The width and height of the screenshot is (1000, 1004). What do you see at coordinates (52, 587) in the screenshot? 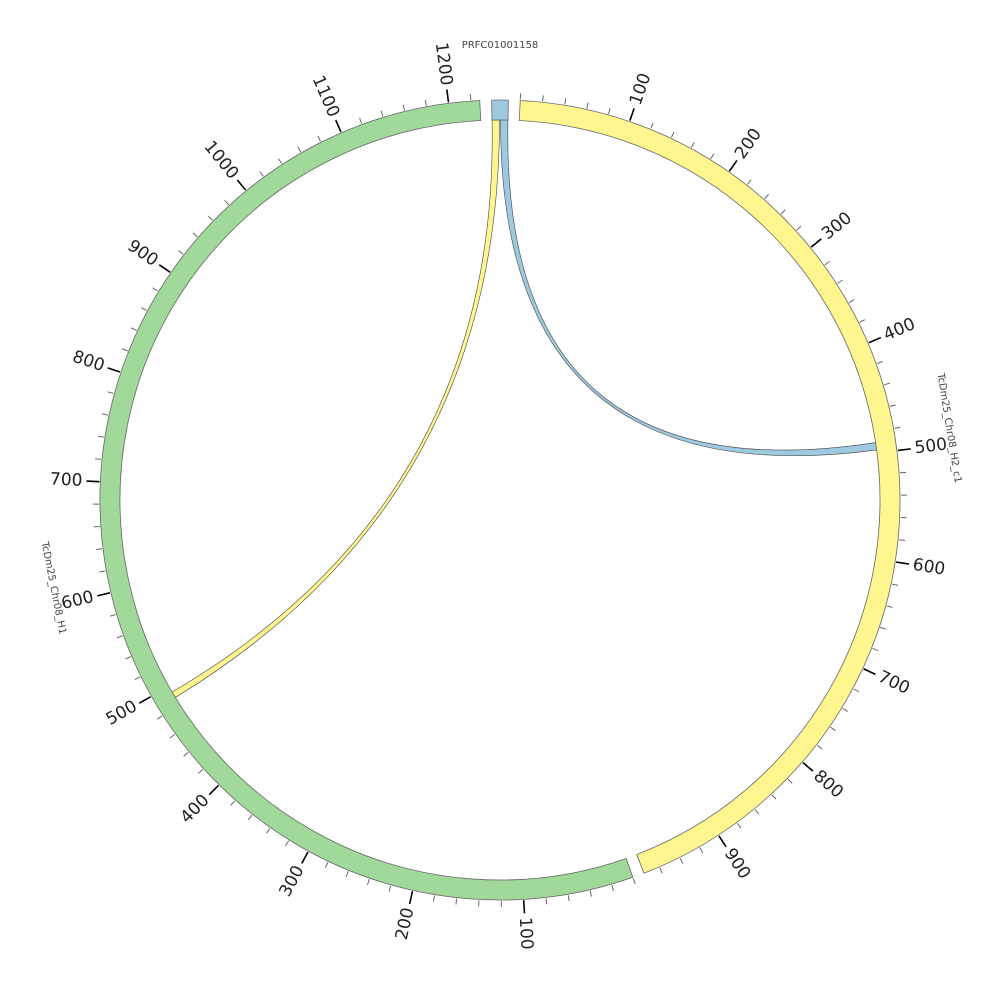
I see `segment-name: TcDm25_Chr08_H1` at bounding box center [52, 587].